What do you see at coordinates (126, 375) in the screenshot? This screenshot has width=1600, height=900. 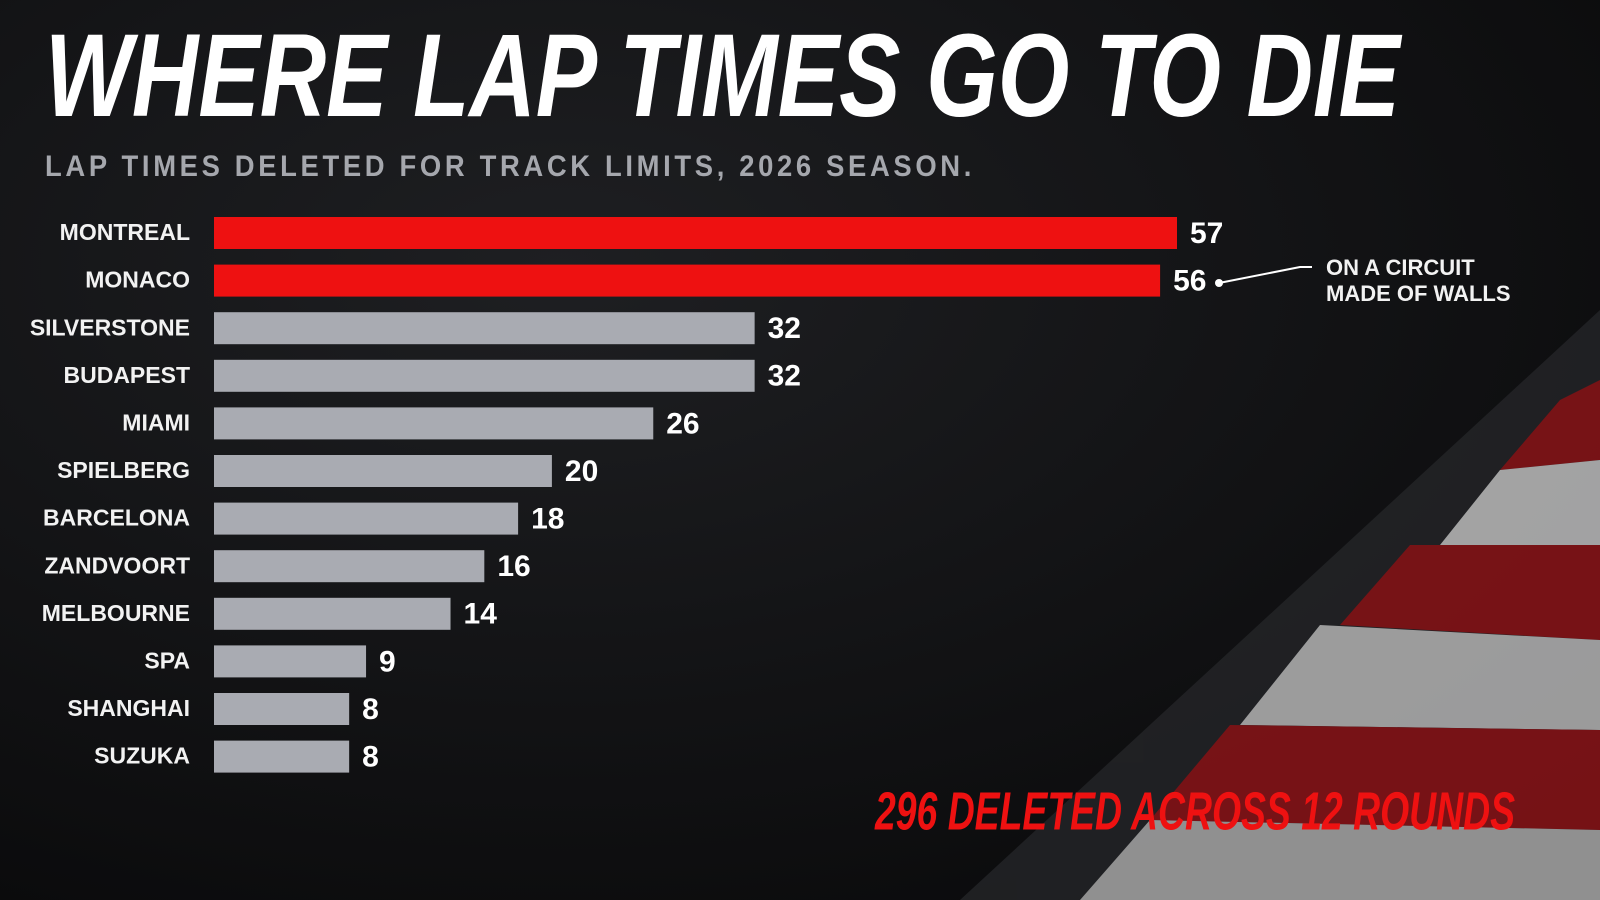 I see `category-label: BUDAPEST` at bounding box center [126, 375].